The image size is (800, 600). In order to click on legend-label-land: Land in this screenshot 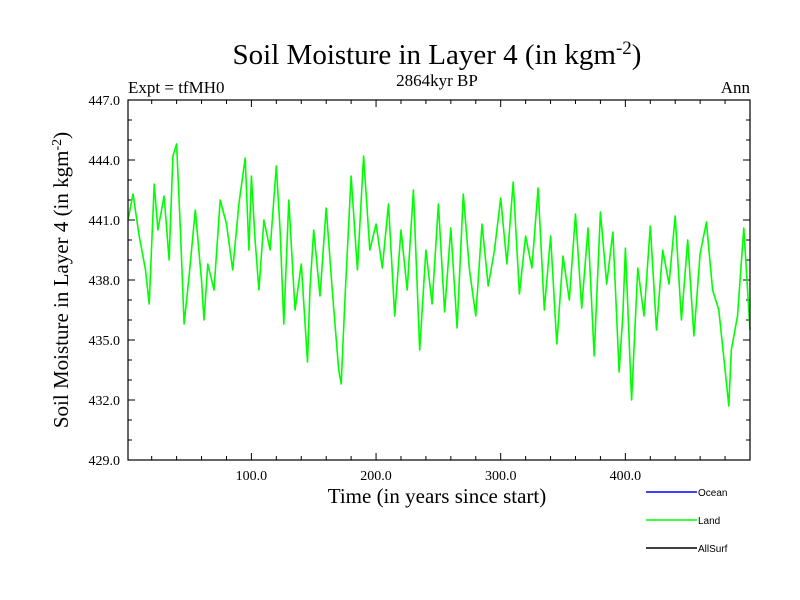, I will do `click(709, 521)`.